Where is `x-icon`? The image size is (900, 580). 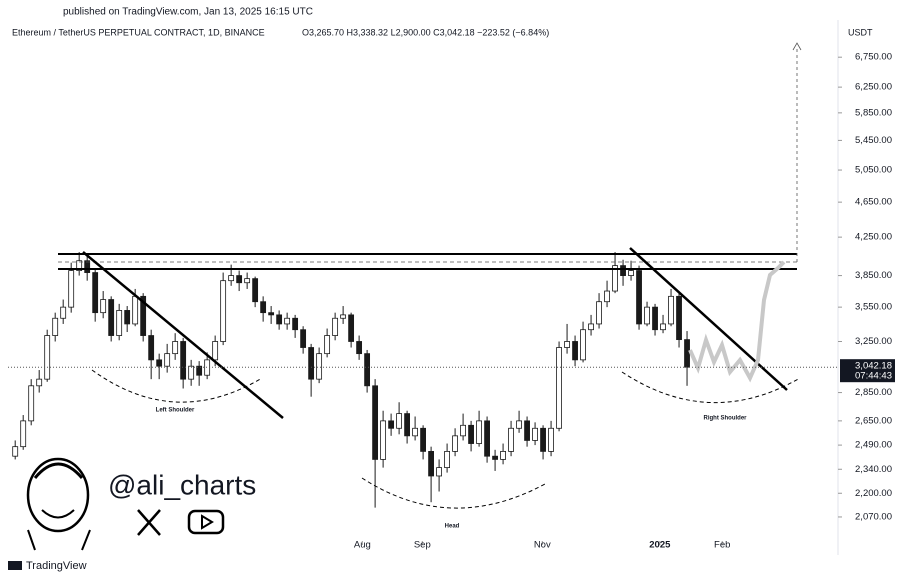
x-icon is located at coordinates (149, 522).